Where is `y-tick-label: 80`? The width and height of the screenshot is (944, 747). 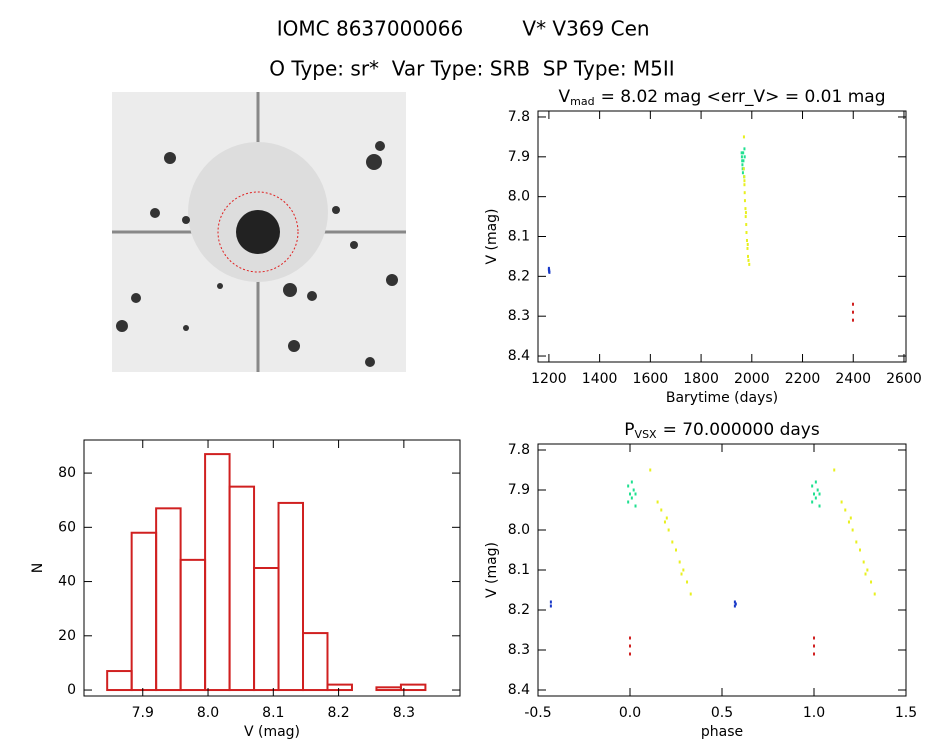
y-tick-label: 80 is located at coordinates (67, 473).